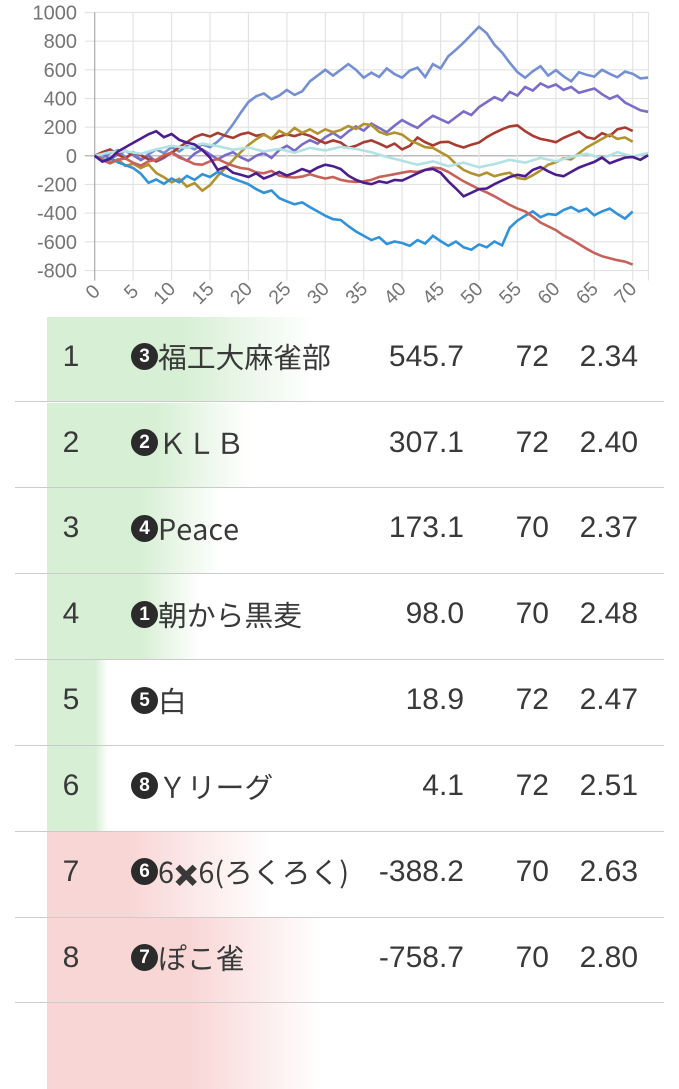  What do you see at coordinates (55, 14) in the screenshot?
I see `svg-text: 1000` at bounding box center [55, 14].